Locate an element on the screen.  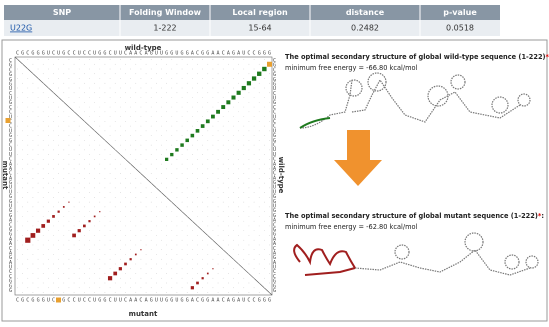
snp-link: U22G is located at coordinates (21, 28).